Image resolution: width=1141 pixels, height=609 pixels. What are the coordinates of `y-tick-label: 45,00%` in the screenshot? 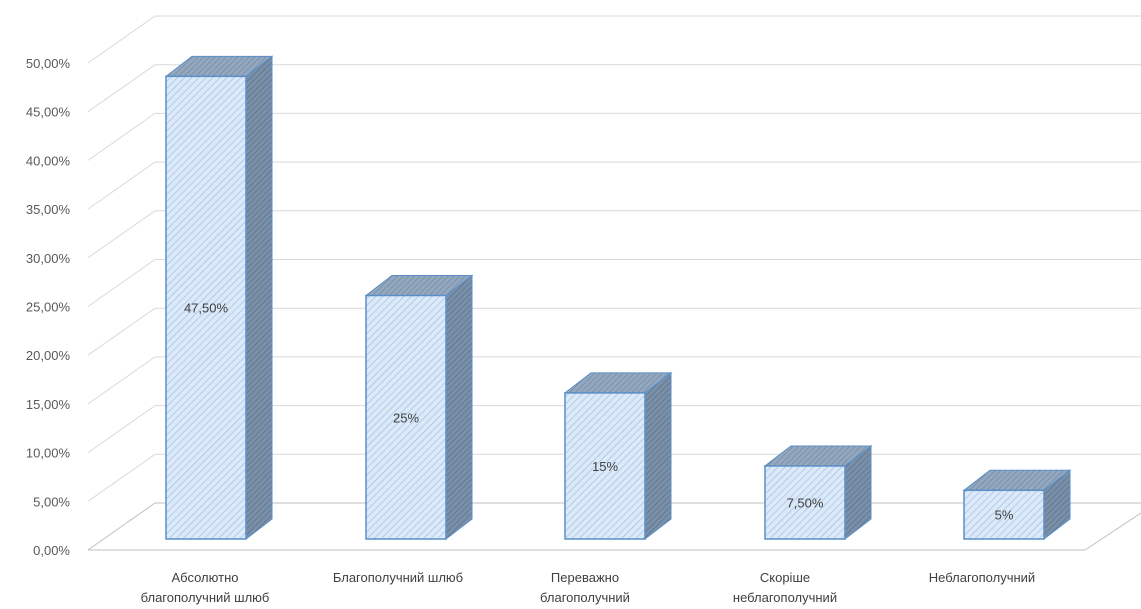 It's located at (48, 112).